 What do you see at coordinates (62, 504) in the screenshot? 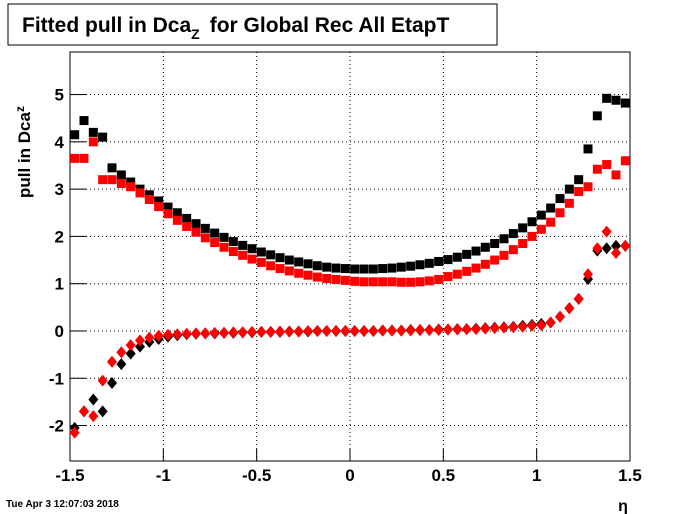
I see `timestamp: Tue Apr 3 12:07:03 2018` at bounding box center [62, 504].